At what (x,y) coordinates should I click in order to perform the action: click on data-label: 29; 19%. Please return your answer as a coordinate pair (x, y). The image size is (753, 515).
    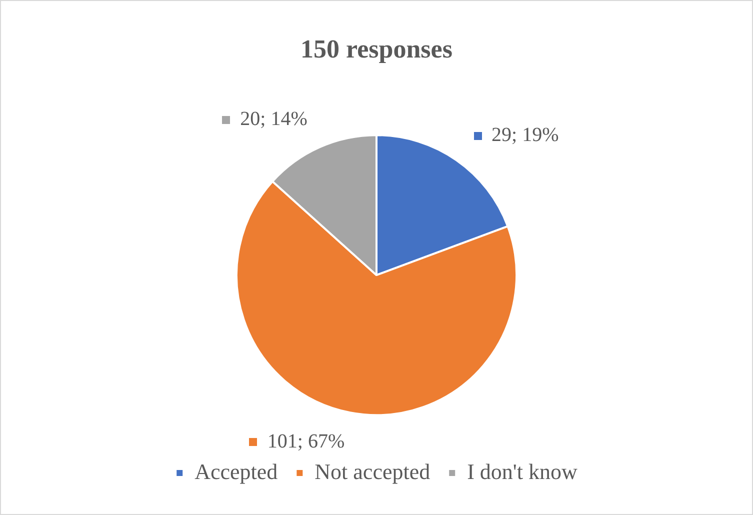
    Looking at the image, I should click on (525, 135).